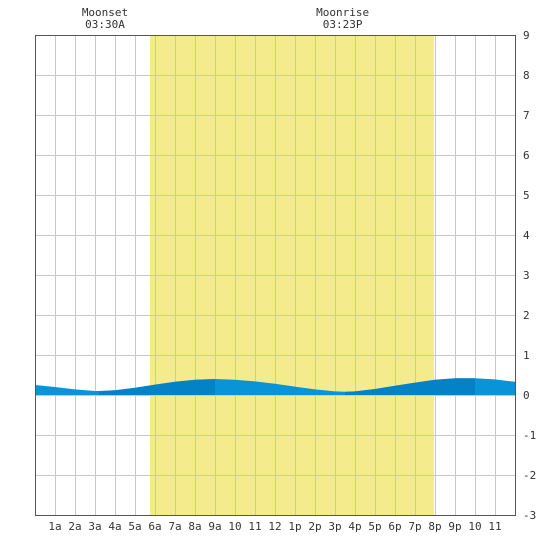 Image resolution: width=550 pixels, height=550 pixels. What do you see at coordinates (434, 526) in the screenshot?
I see `x-tick-label: 8p` at bounding box center [434, 526].